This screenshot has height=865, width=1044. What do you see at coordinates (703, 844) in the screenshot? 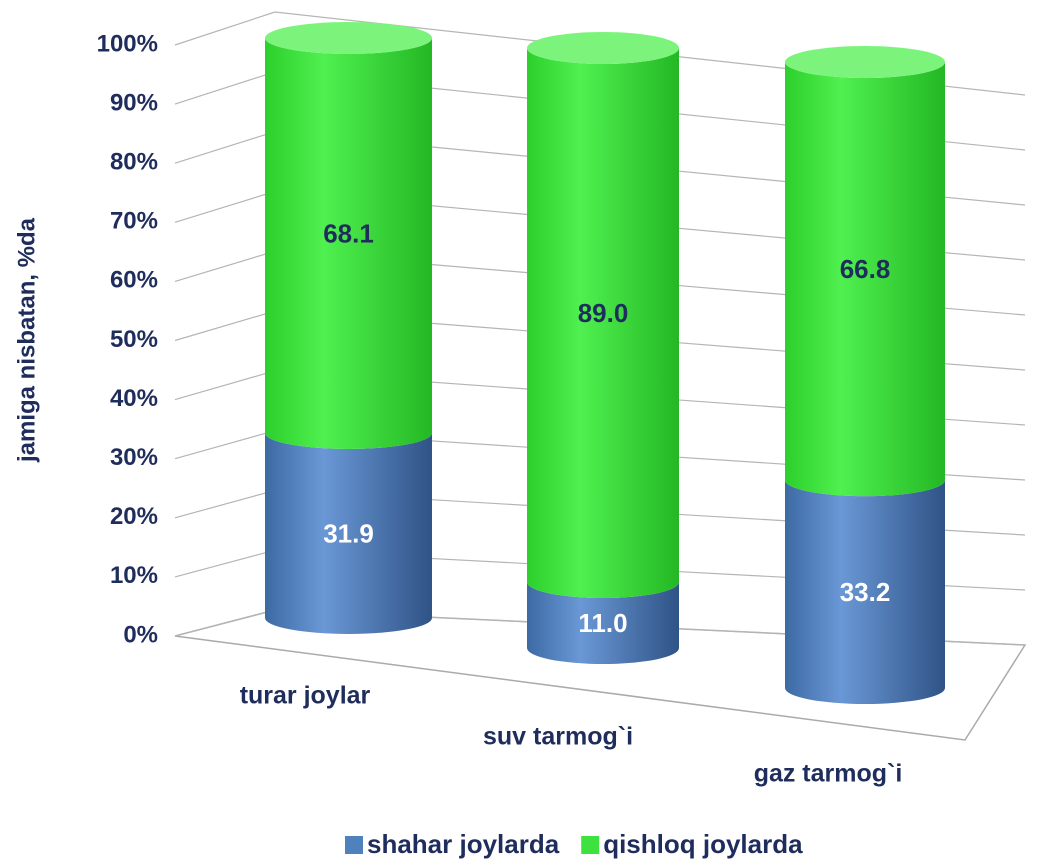
I see `legend-label: qishloq joylarda` at bounding box center [703, 844].